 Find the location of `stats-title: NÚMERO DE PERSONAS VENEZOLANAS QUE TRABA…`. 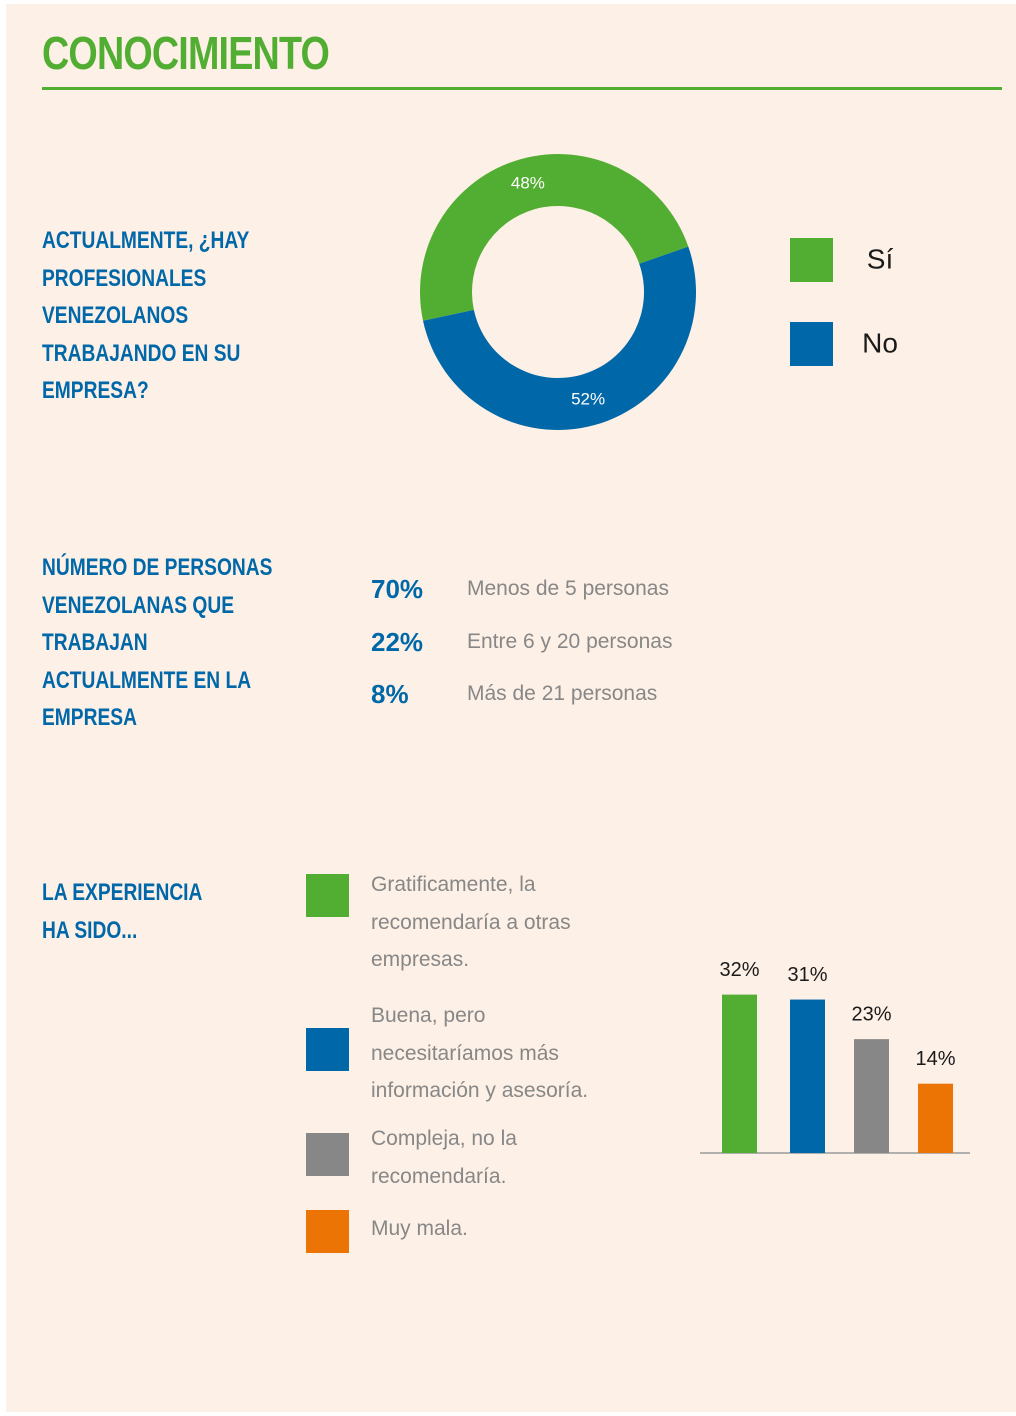

stats-title: NÚMERO DE PERSONAS VENEZOLANAS QUE TRABA… is located at coordinates (157, 642).